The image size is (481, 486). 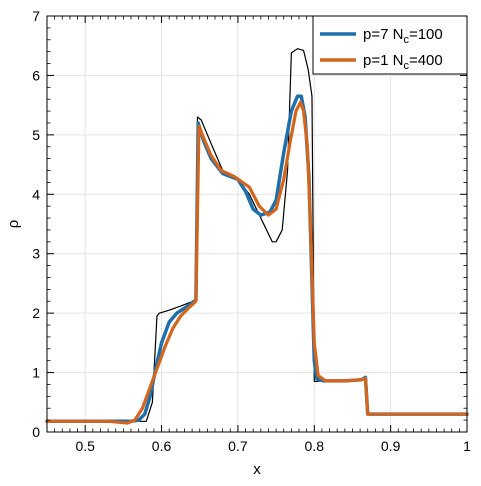 What do you see at coordinates (162, 446) in the screenshot?
I see `x-tick-label: 0.6` at bounding box center [162, 446].